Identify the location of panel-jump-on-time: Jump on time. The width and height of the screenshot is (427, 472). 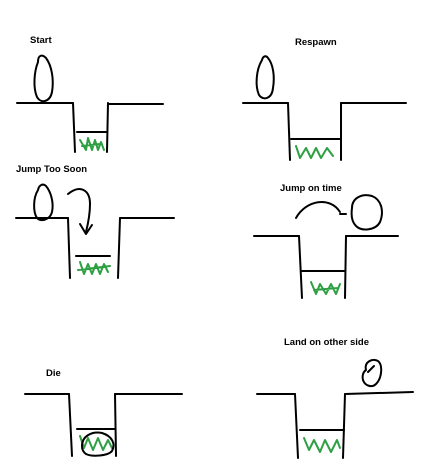
(326, 241).